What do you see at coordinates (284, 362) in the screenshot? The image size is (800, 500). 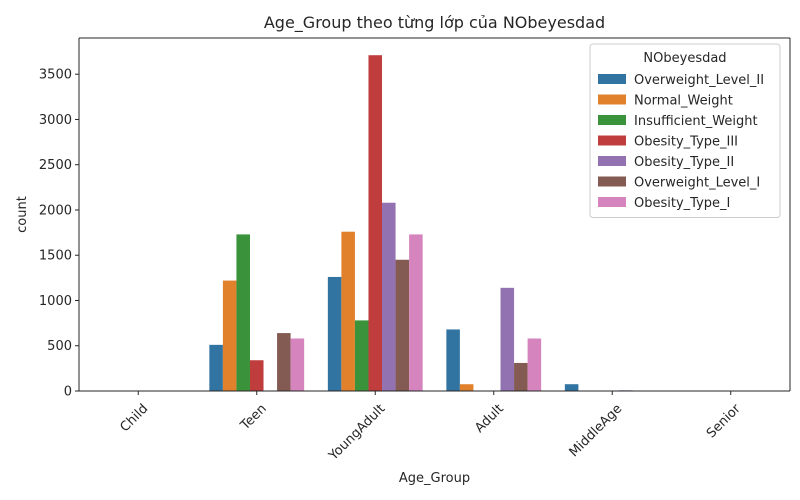 I see `bar-overweight-level-i-teen` at bounding box center [284, 362].